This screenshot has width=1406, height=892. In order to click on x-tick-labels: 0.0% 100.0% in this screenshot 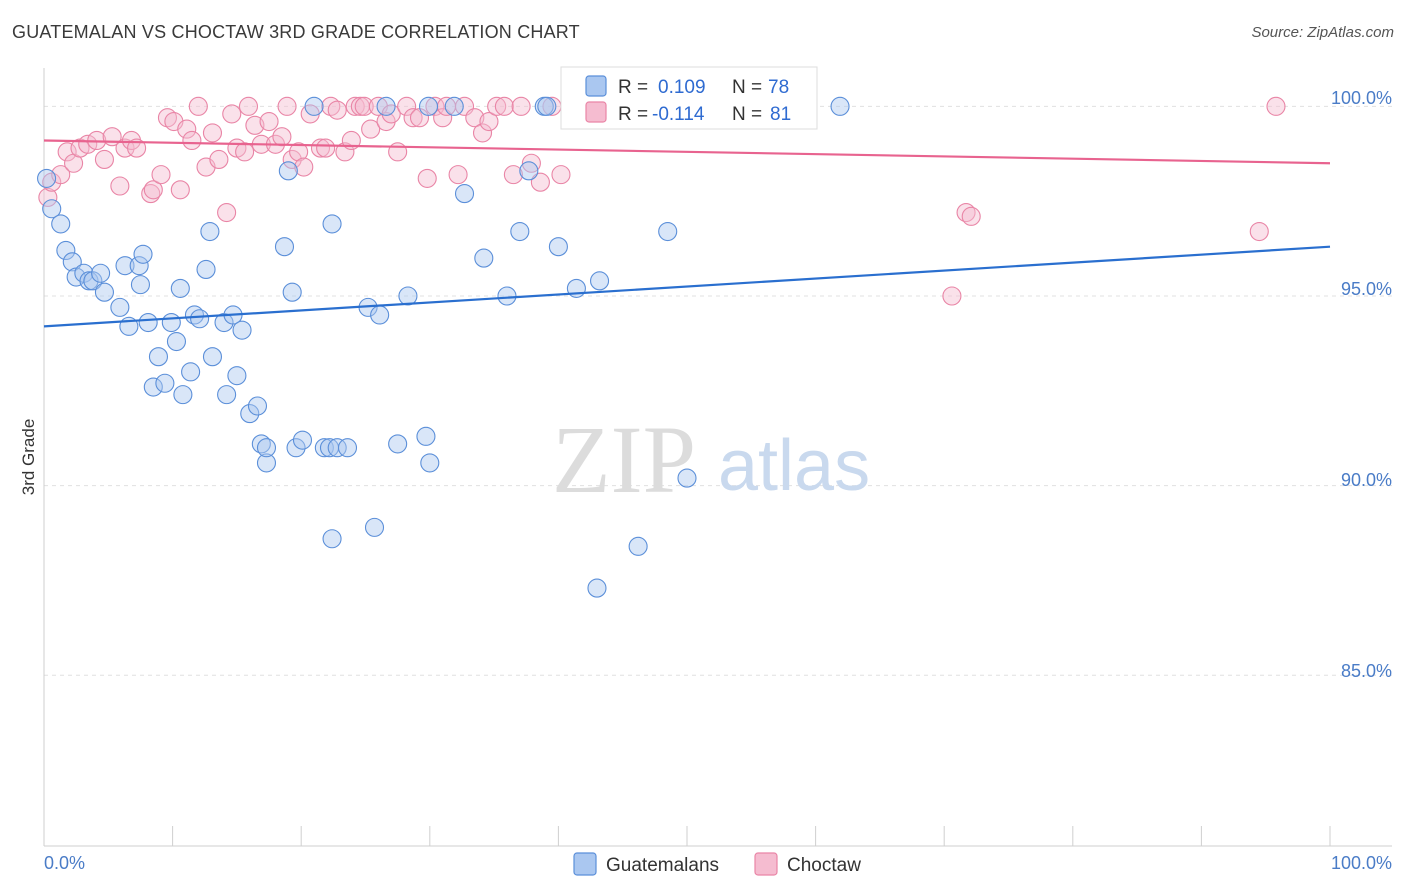, I will do `click(718, 863)`.